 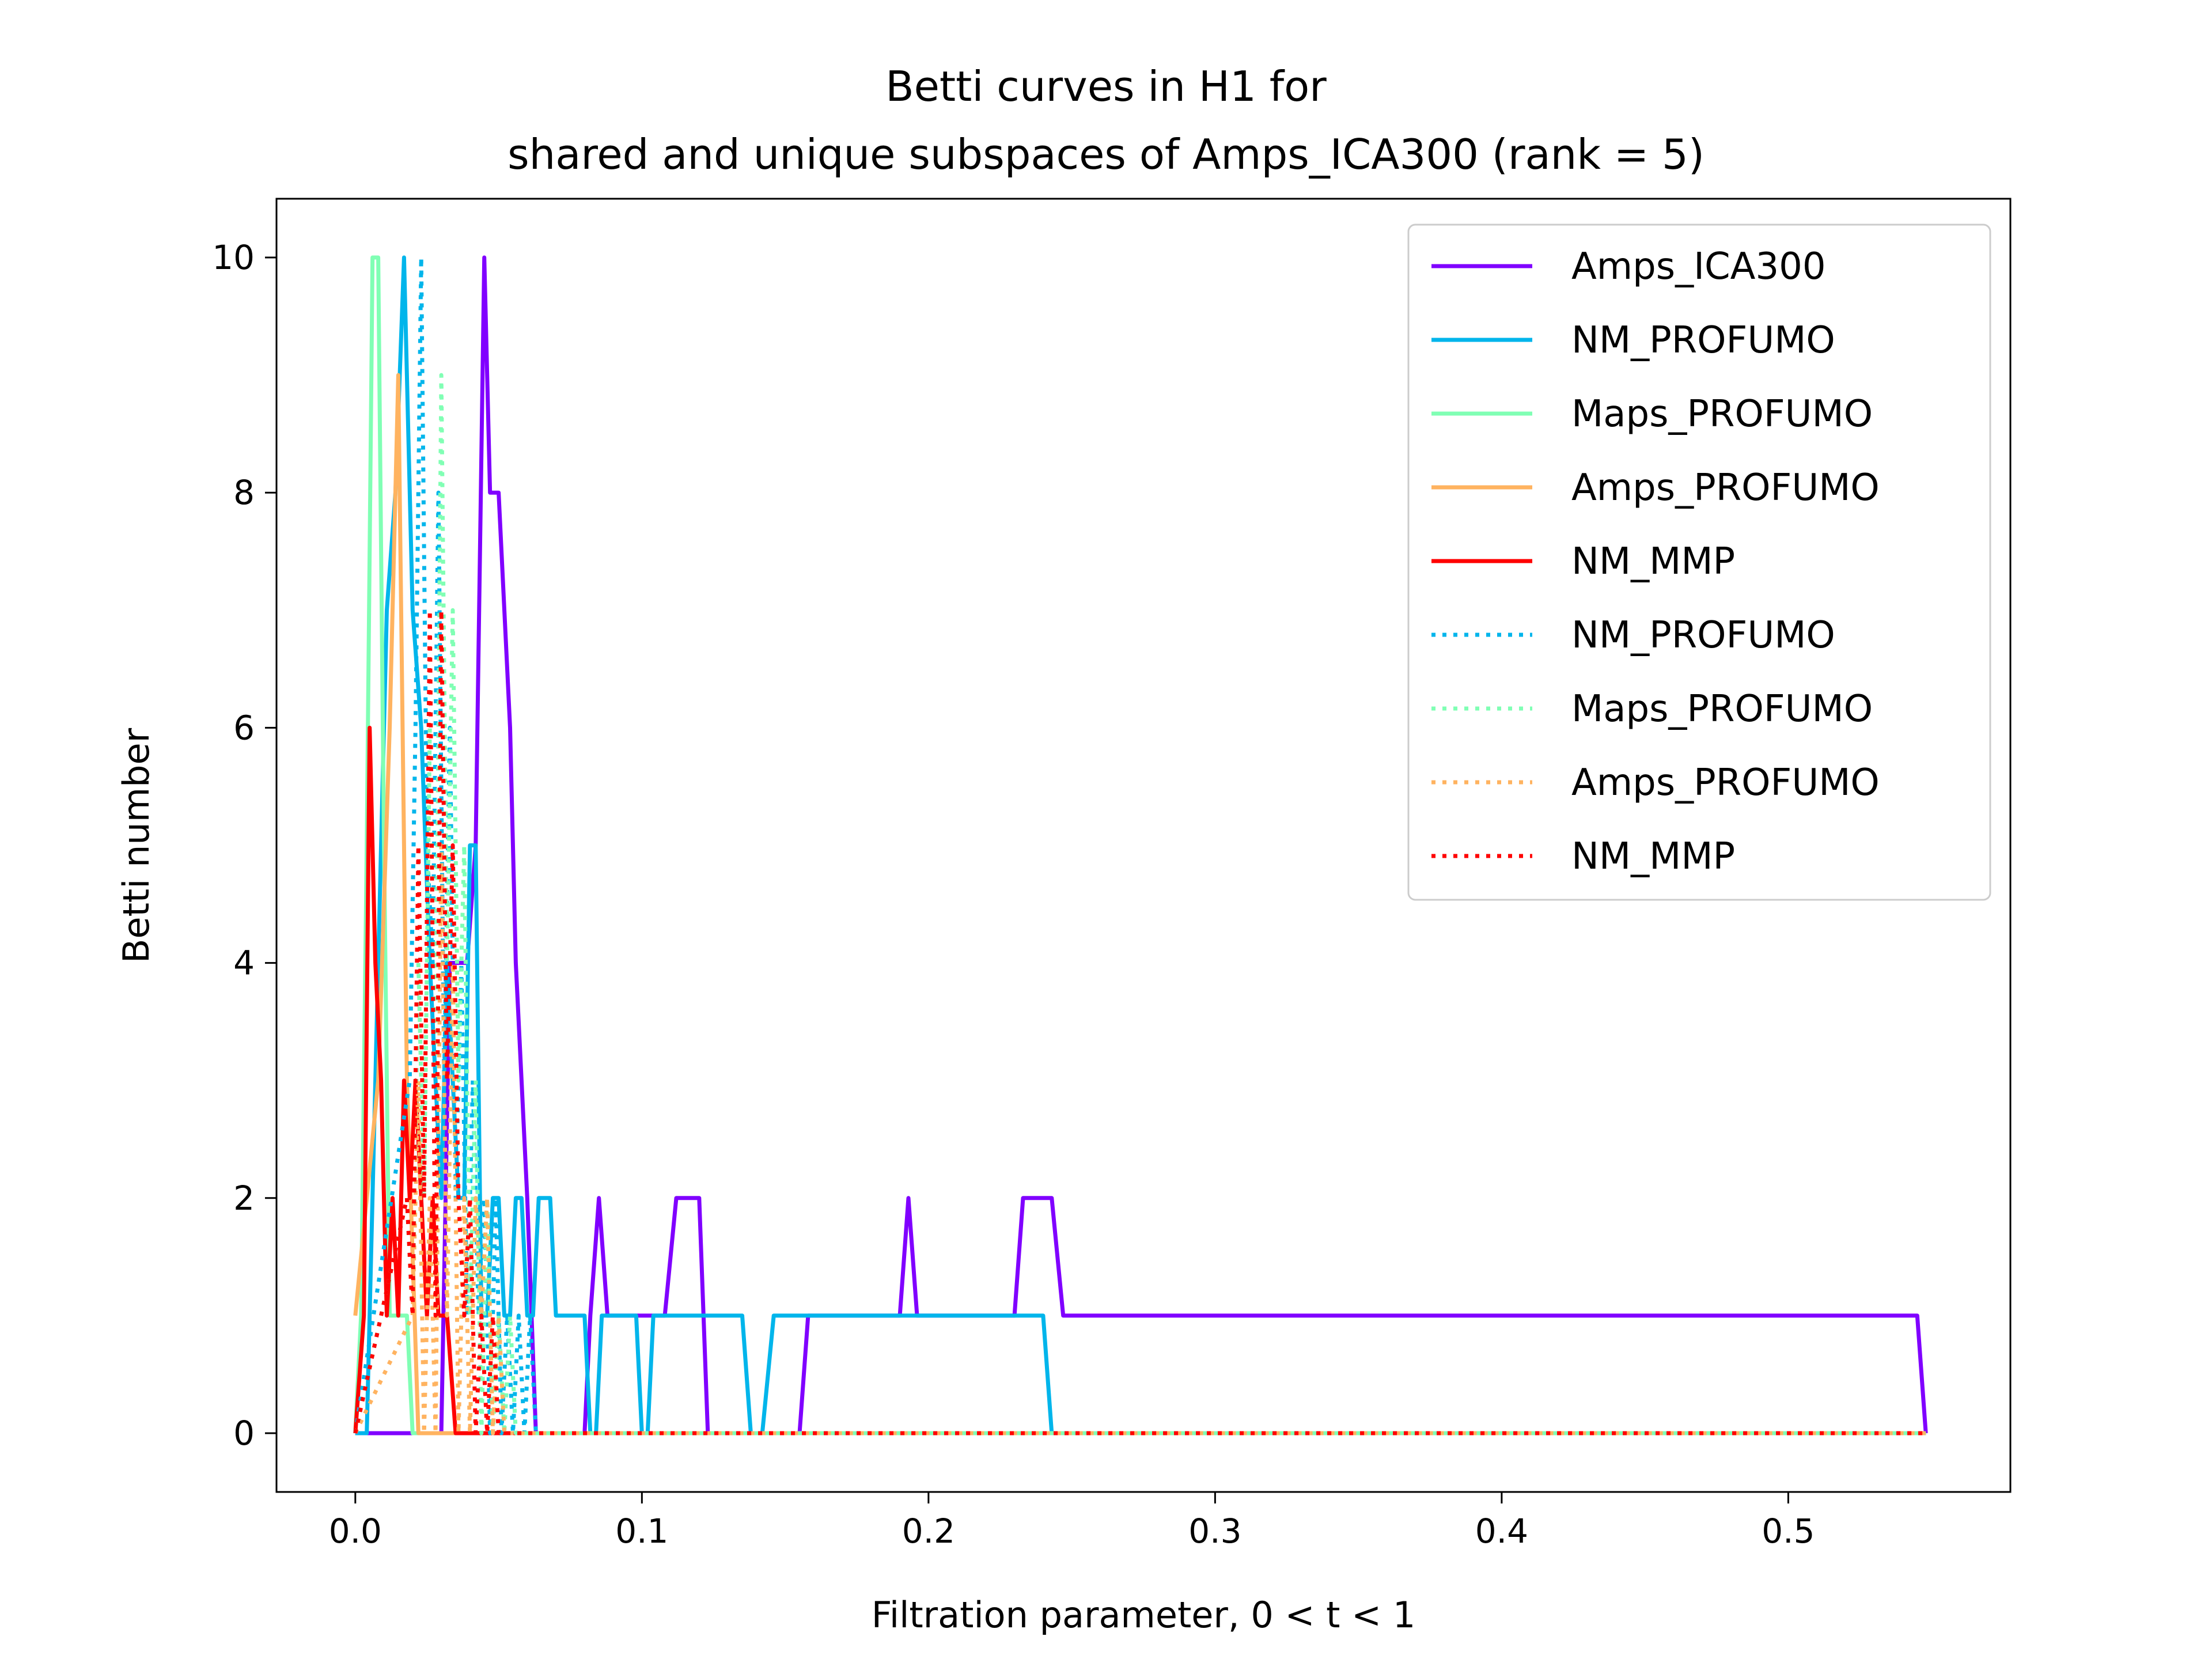 I want to click on y-axis: 0 2 4 6 8 10, so click(x=244, y=845).